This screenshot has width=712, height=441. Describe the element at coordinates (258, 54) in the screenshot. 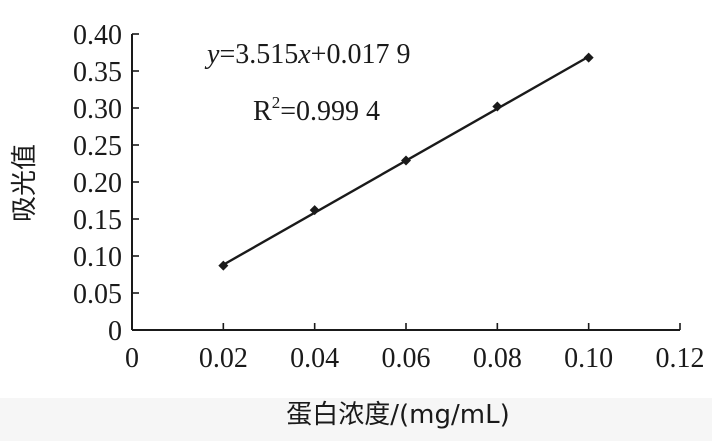

I see `equation-mid: =3.515` at that location.